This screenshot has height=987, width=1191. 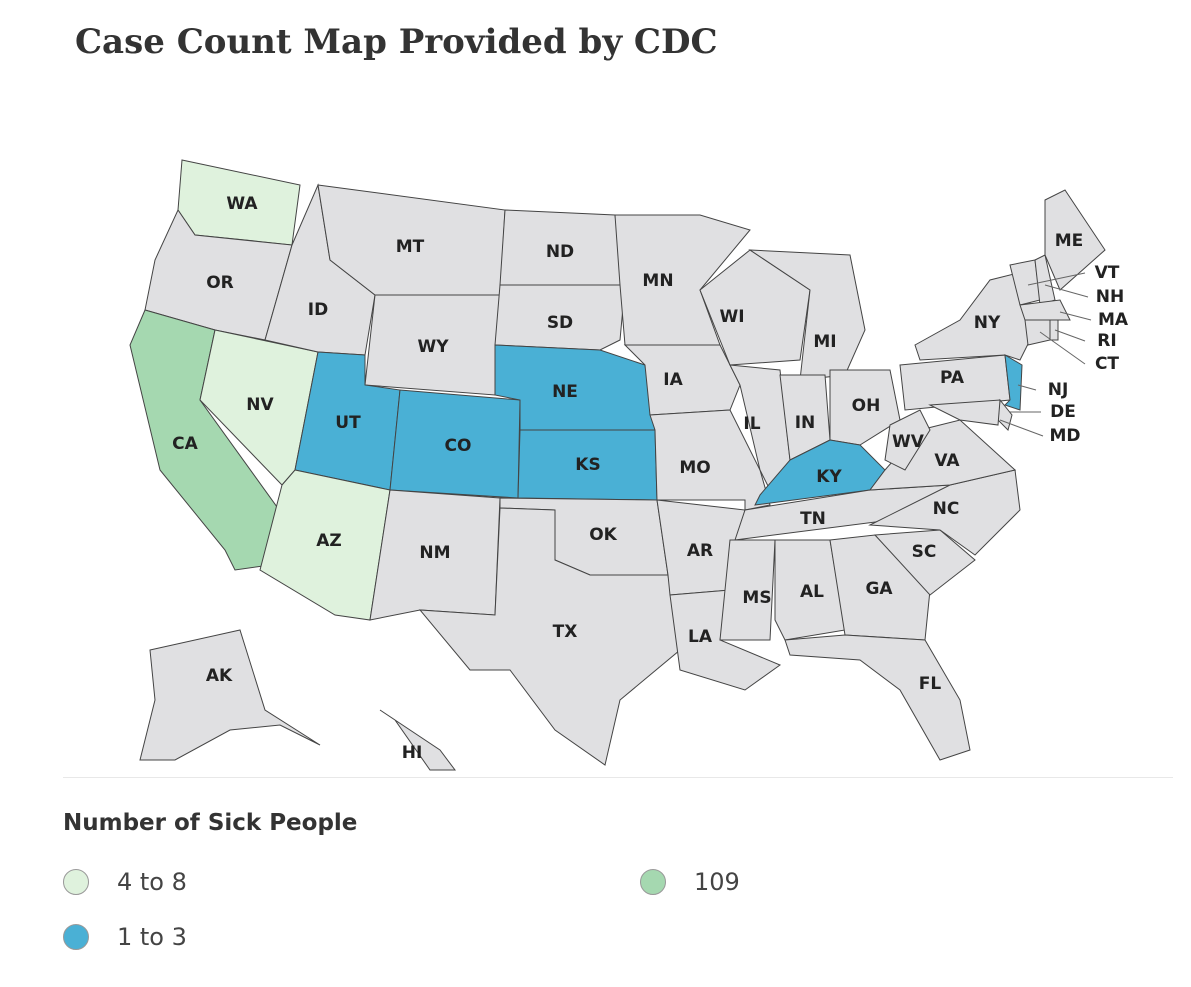 What do you see at coordinates (947, 461) in the screenshot?
I see `state-label: VA` at bounding box center [947, 461].